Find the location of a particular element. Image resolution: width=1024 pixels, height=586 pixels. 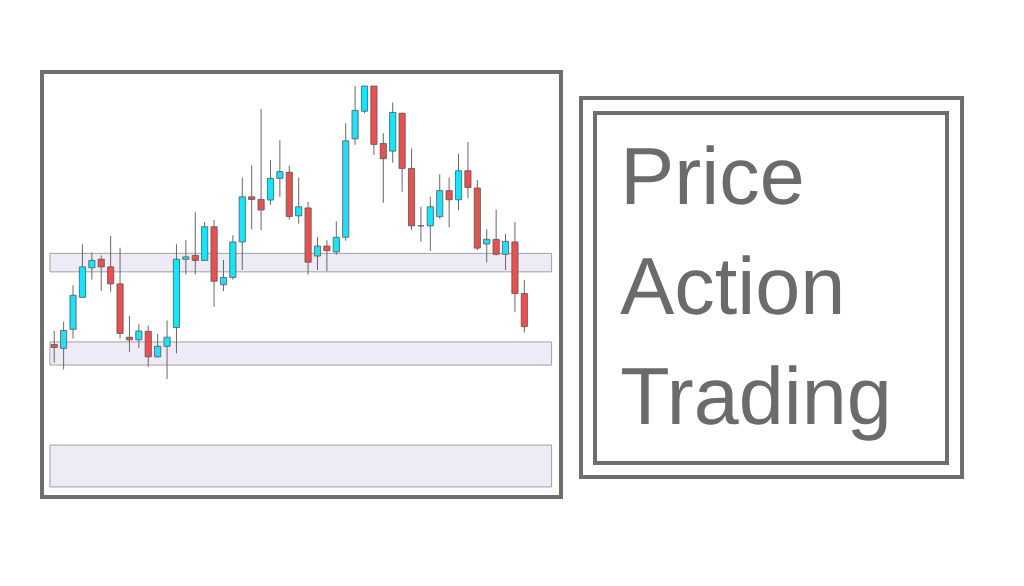

text: Price Action Trading is located at coordinates (753, 293).